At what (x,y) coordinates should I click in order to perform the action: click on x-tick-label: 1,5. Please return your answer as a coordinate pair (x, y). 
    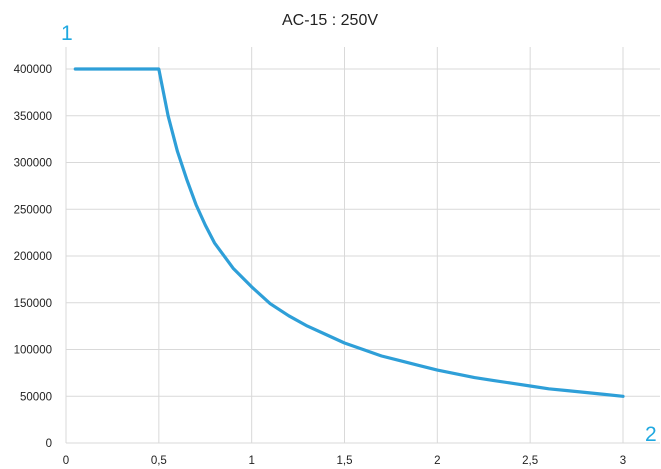
    Looking at the image, I should click on (345, 461).